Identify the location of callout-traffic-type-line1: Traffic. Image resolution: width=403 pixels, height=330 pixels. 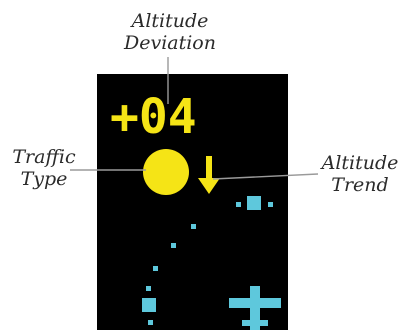
(44, 157).